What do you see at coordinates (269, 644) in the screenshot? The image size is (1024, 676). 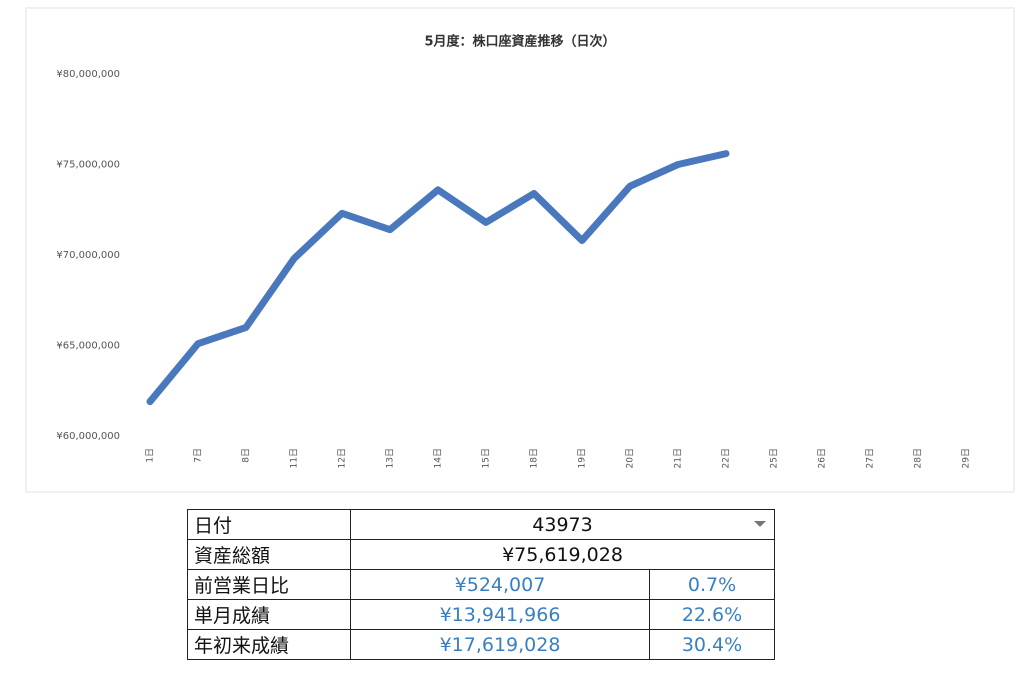 I see `cell: 年初来成績` at bounding box center [269, 644].